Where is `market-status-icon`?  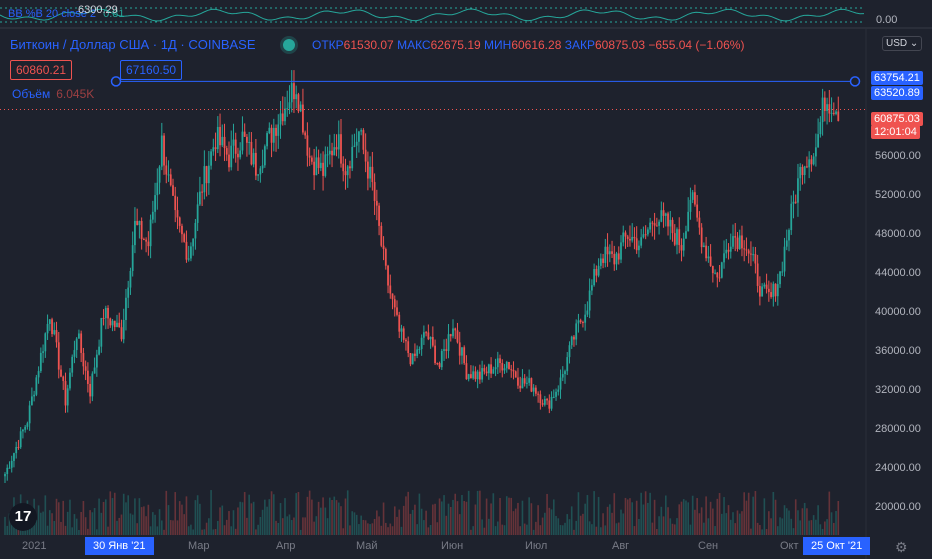 market-status-icon is located at coordinates (289, 45).